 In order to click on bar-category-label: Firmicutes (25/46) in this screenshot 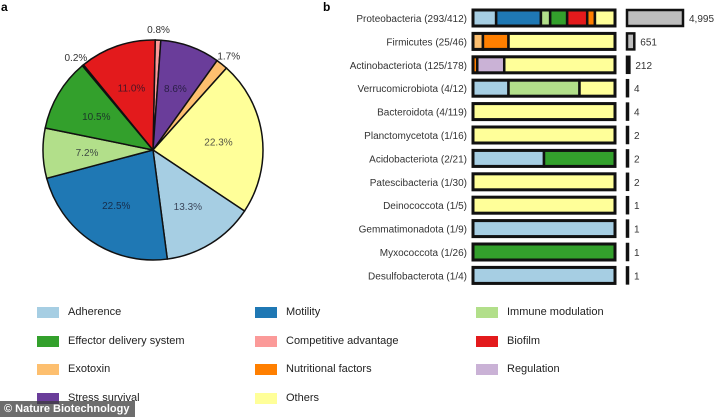, I will do `click(426, 42)`.